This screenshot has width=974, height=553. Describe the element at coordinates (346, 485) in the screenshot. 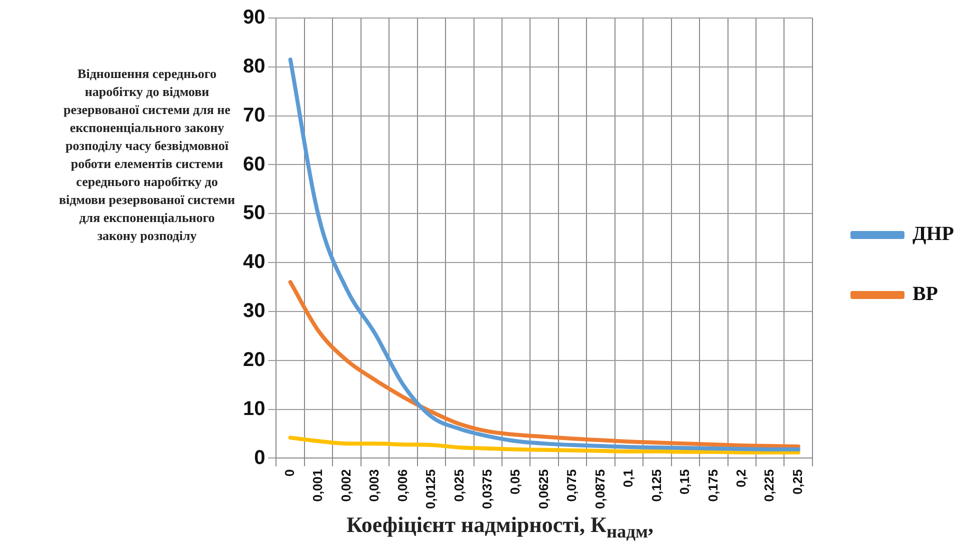

I see `x-tick-label: 0,002` at that location.